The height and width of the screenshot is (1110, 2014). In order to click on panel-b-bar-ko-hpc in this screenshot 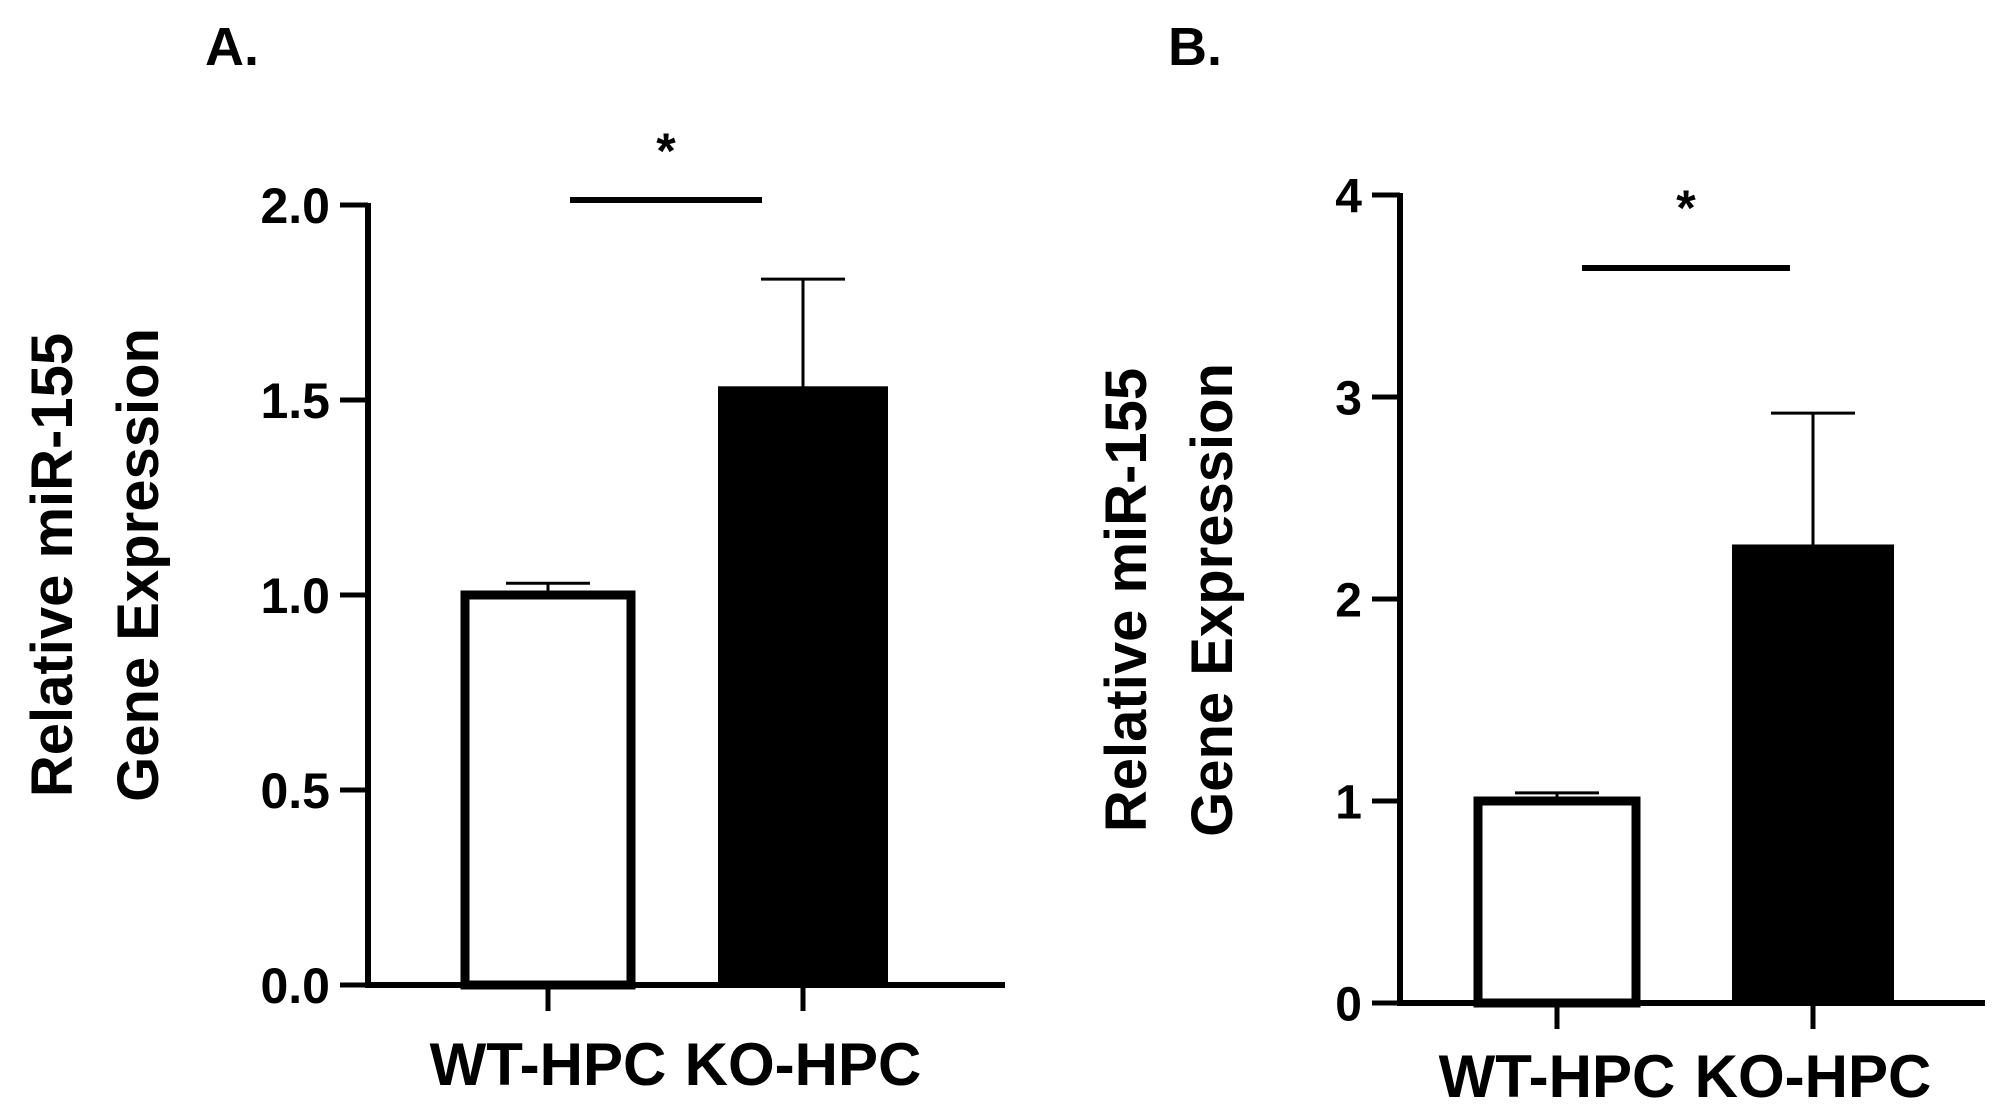, I will do `click(1813, 774)`.